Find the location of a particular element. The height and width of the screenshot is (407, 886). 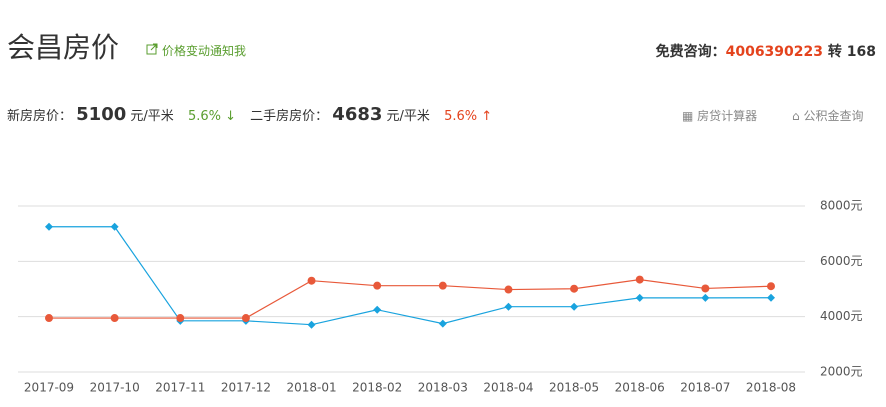

phone: 4006390223 is located at coordinates (774, 52).